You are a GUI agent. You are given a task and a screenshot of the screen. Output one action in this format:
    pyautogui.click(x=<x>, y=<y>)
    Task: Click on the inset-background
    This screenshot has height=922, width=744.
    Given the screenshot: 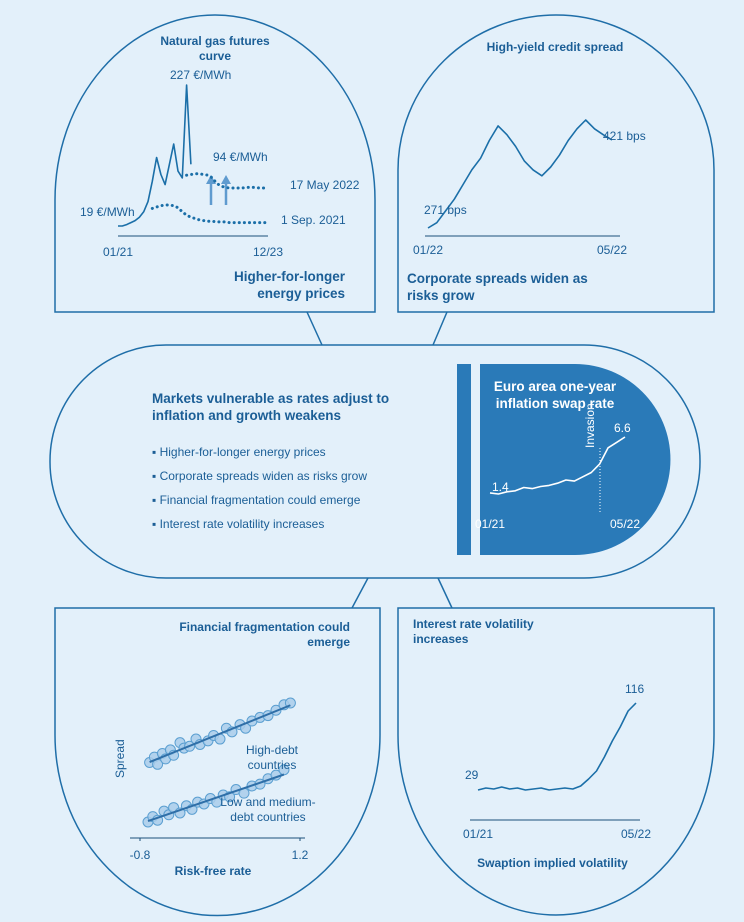 What is the action you would take?
    pyautogui.click(x=575, y=459)
    